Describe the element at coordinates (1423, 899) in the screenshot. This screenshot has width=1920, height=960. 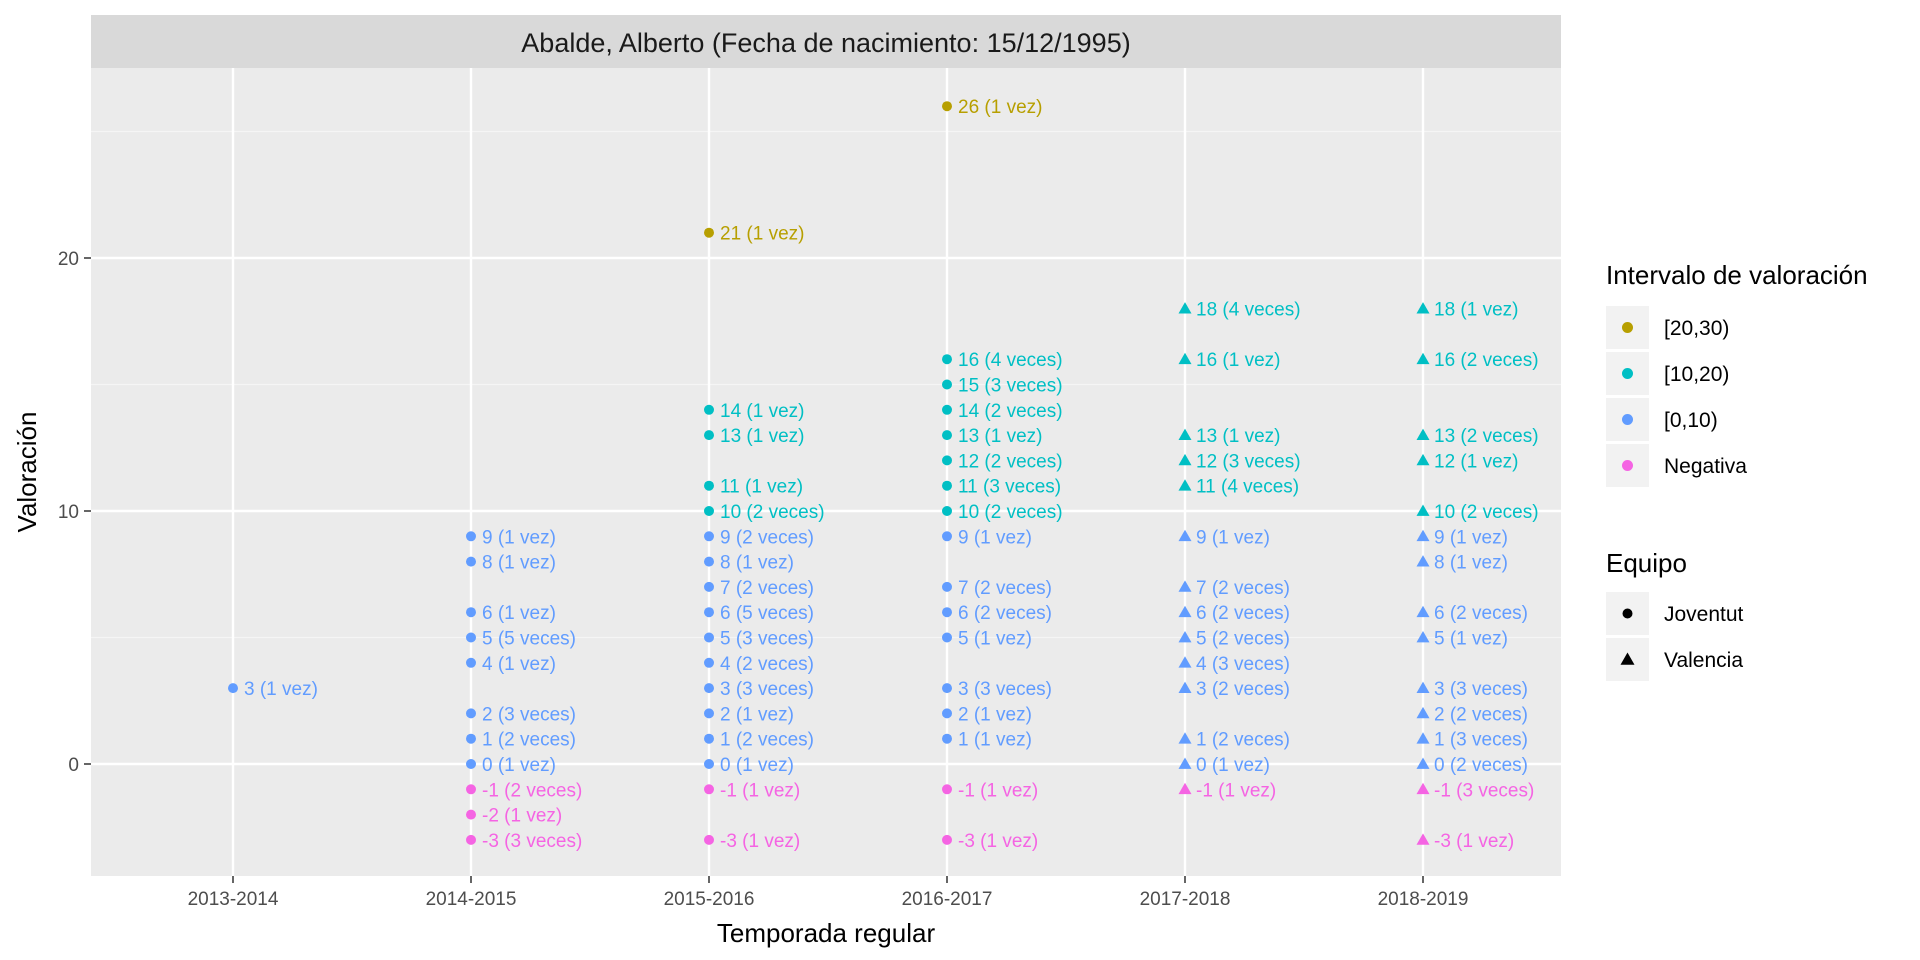
I see `x-tick-label: 2018-2019` at that location.